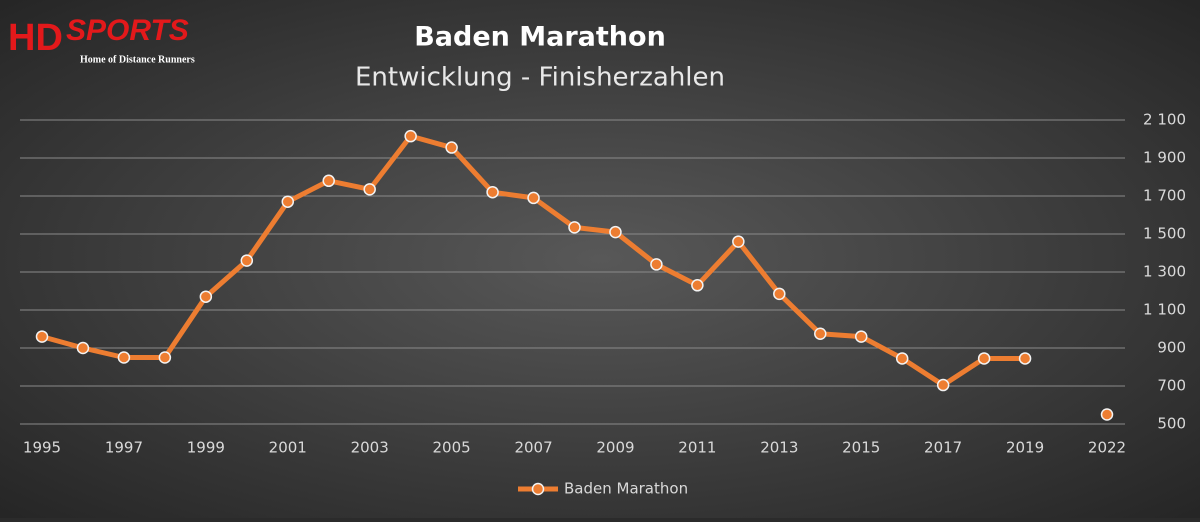 This screenshot has height=522, width=1200. What do you see at coordinates (124, 448) in the screenshot?
I see `x-tick-label: 1997` at bounding box center [124, 448].